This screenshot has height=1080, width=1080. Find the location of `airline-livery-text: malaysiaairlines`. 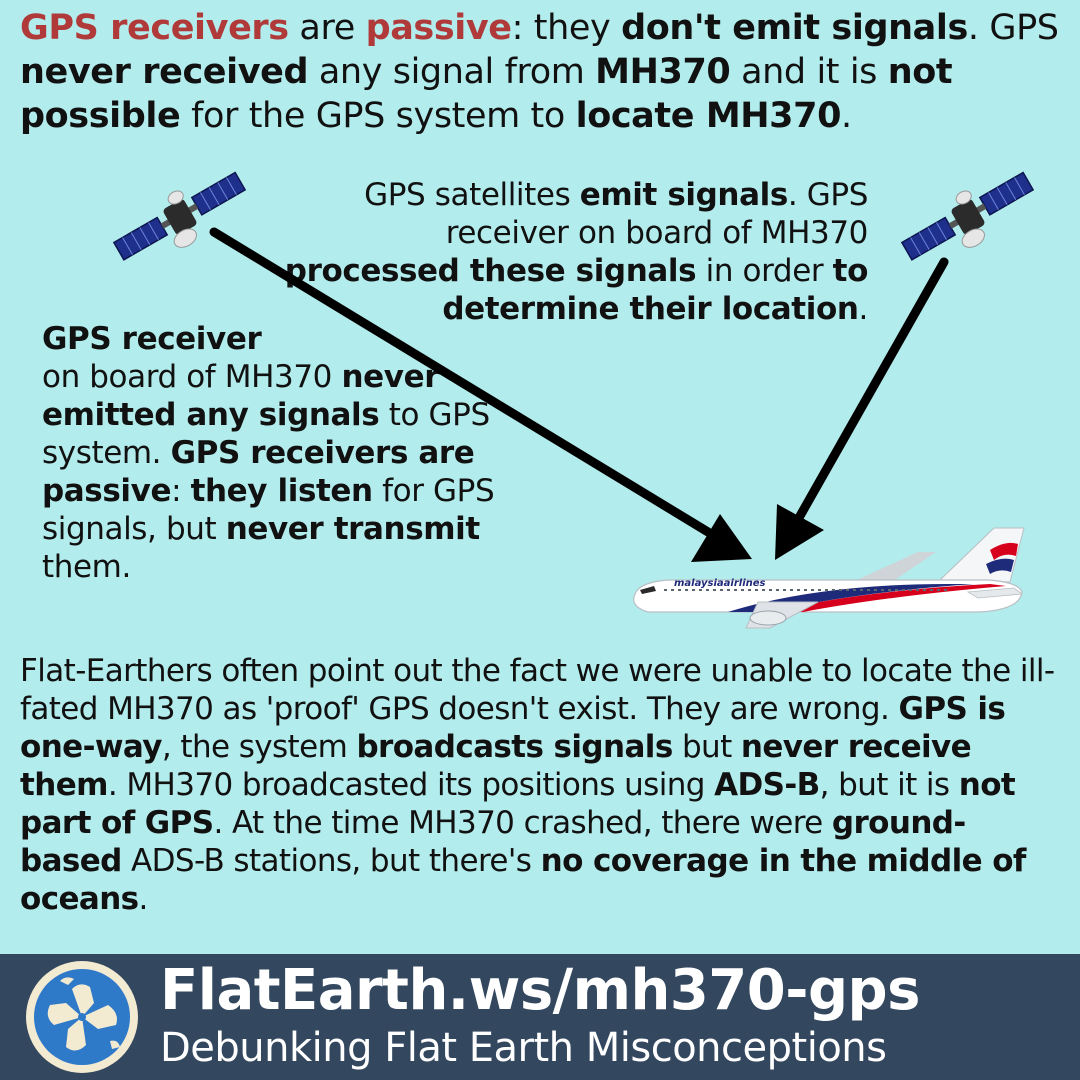

airline-livery-text: malaysiaairlines is located at coordinates (720, 583).